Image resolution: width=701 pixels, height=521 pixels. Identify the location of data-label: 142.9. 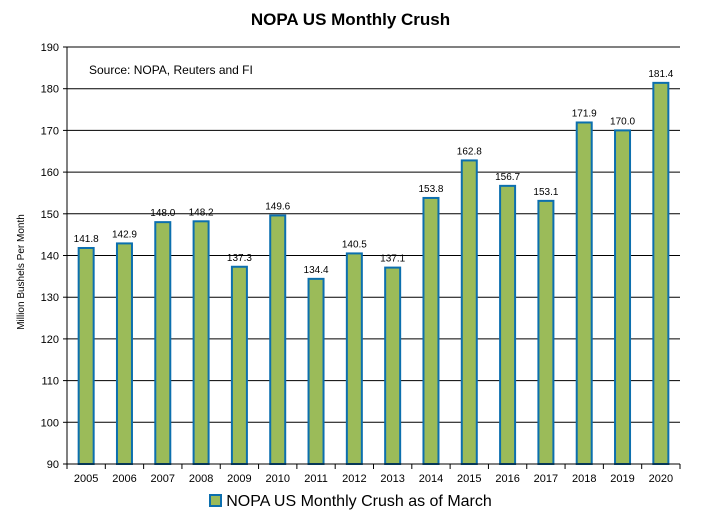
(124, 234).